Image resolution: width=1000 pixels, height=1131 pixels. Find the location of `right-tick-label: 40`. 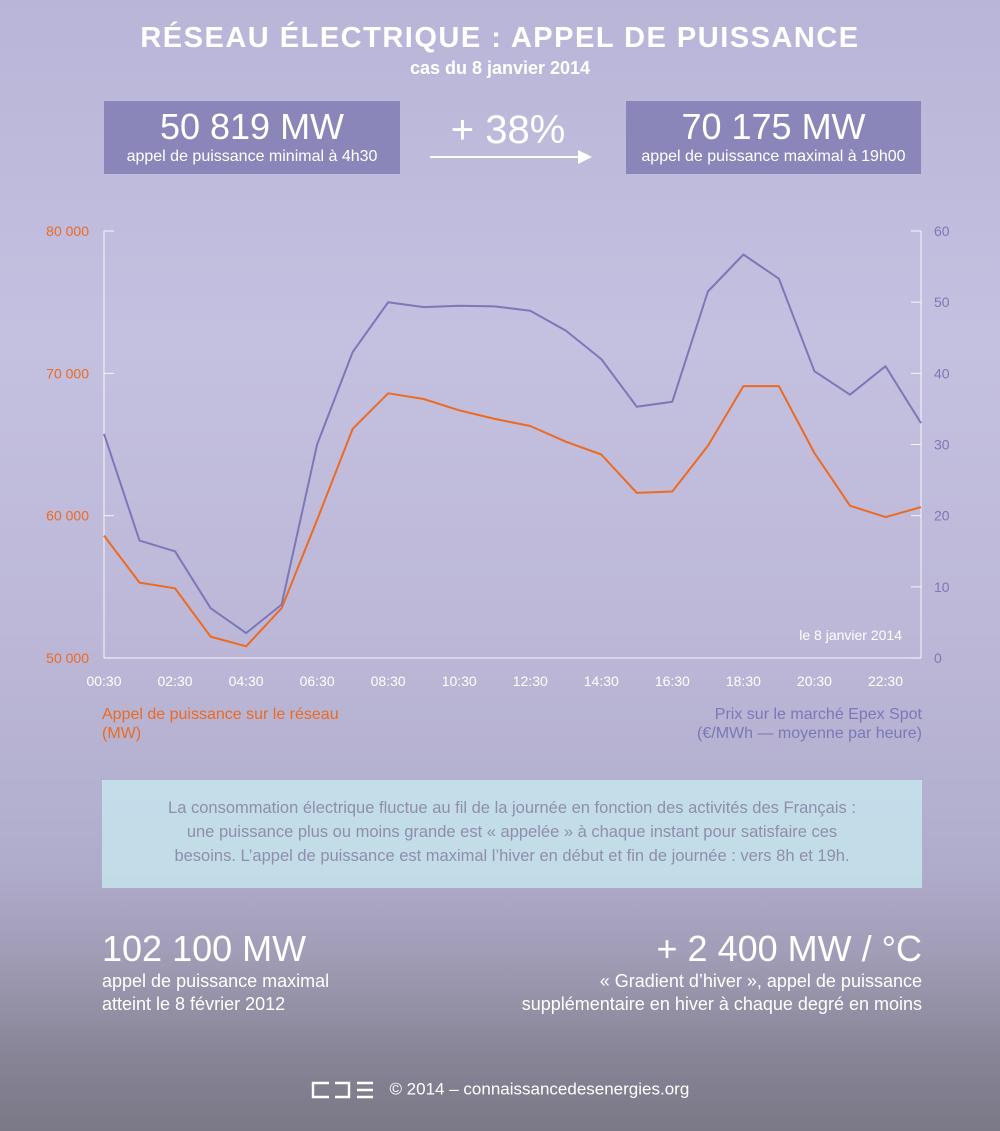

right-tick-label: 40 is located at coordinates (942, 373).